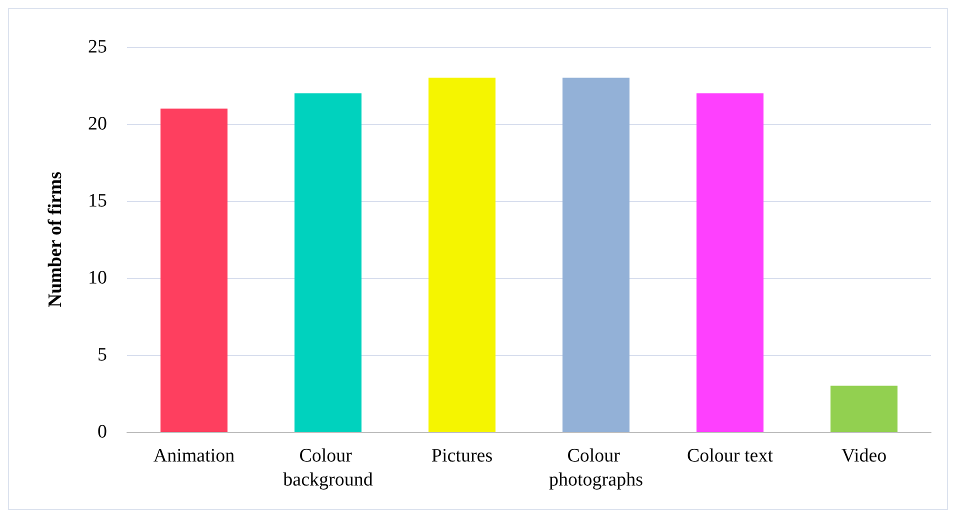 The image size is (956, 518). What do you see at coordinates (97, 47) in the screenshot?
I see `y-tick-label: 25` at bounding box center [97, 47].